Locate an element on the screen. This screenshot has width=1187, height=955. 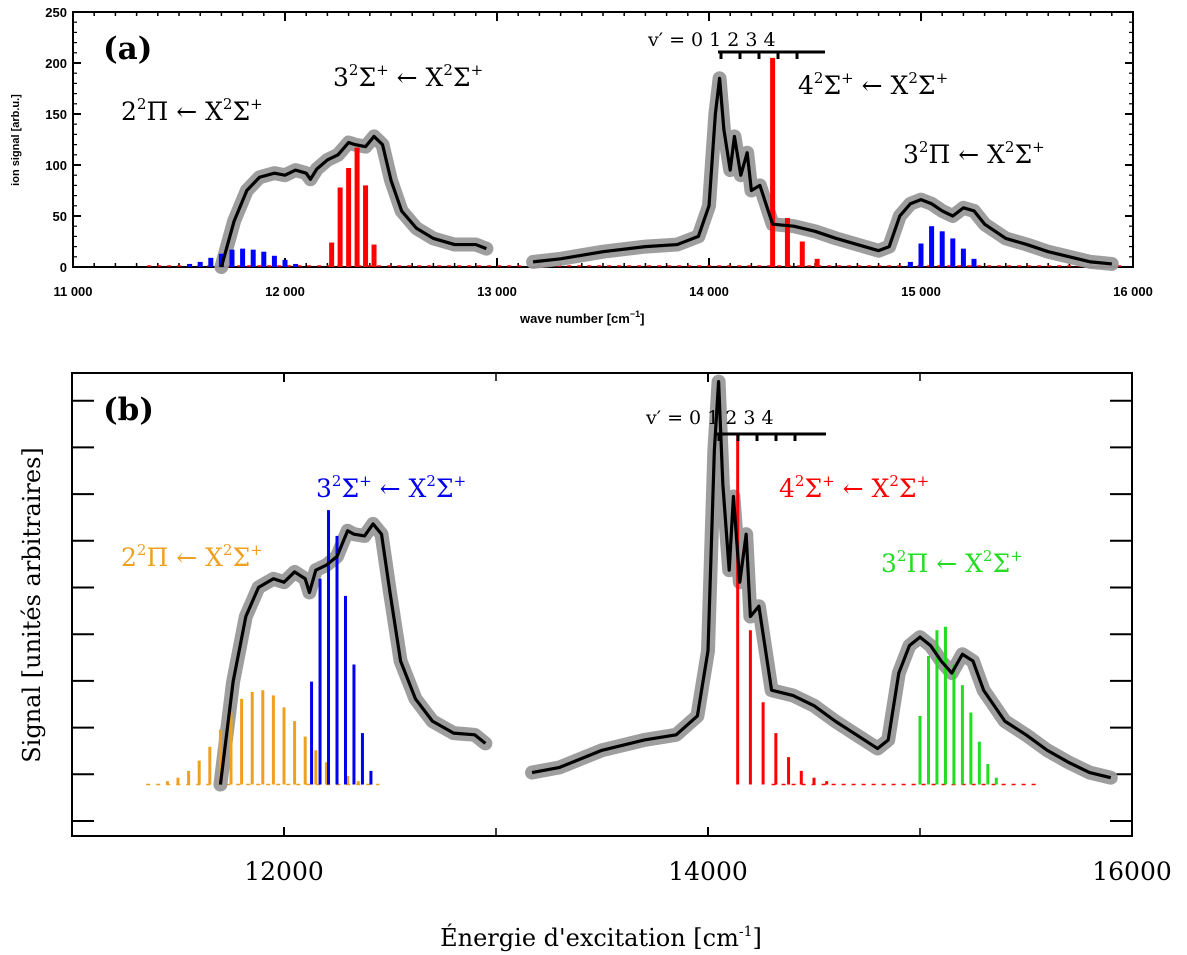
annotation-b-3pi: 32Π ← X2Σ+ is located at coordinates (952, 562).